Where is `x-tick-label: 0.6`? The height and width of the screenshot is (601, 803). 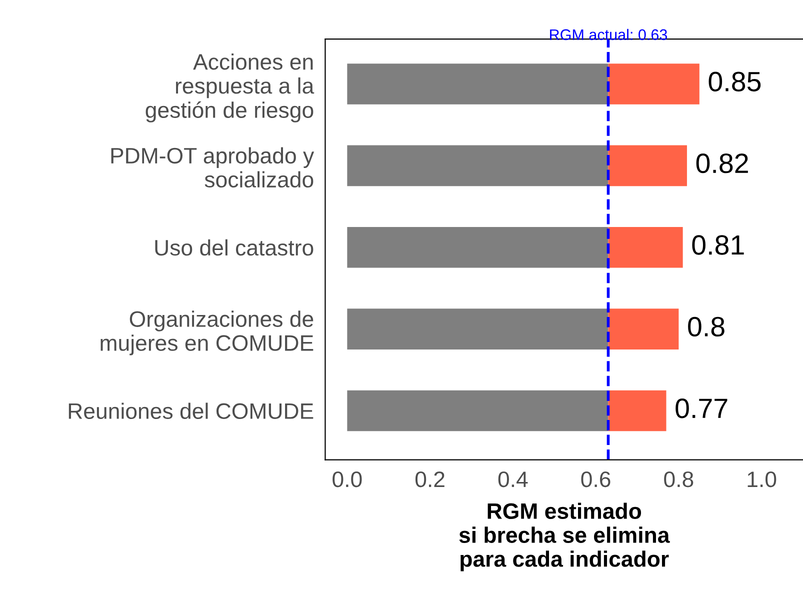
x-tick-label: 0.6 is located at coordinates (595, 479).